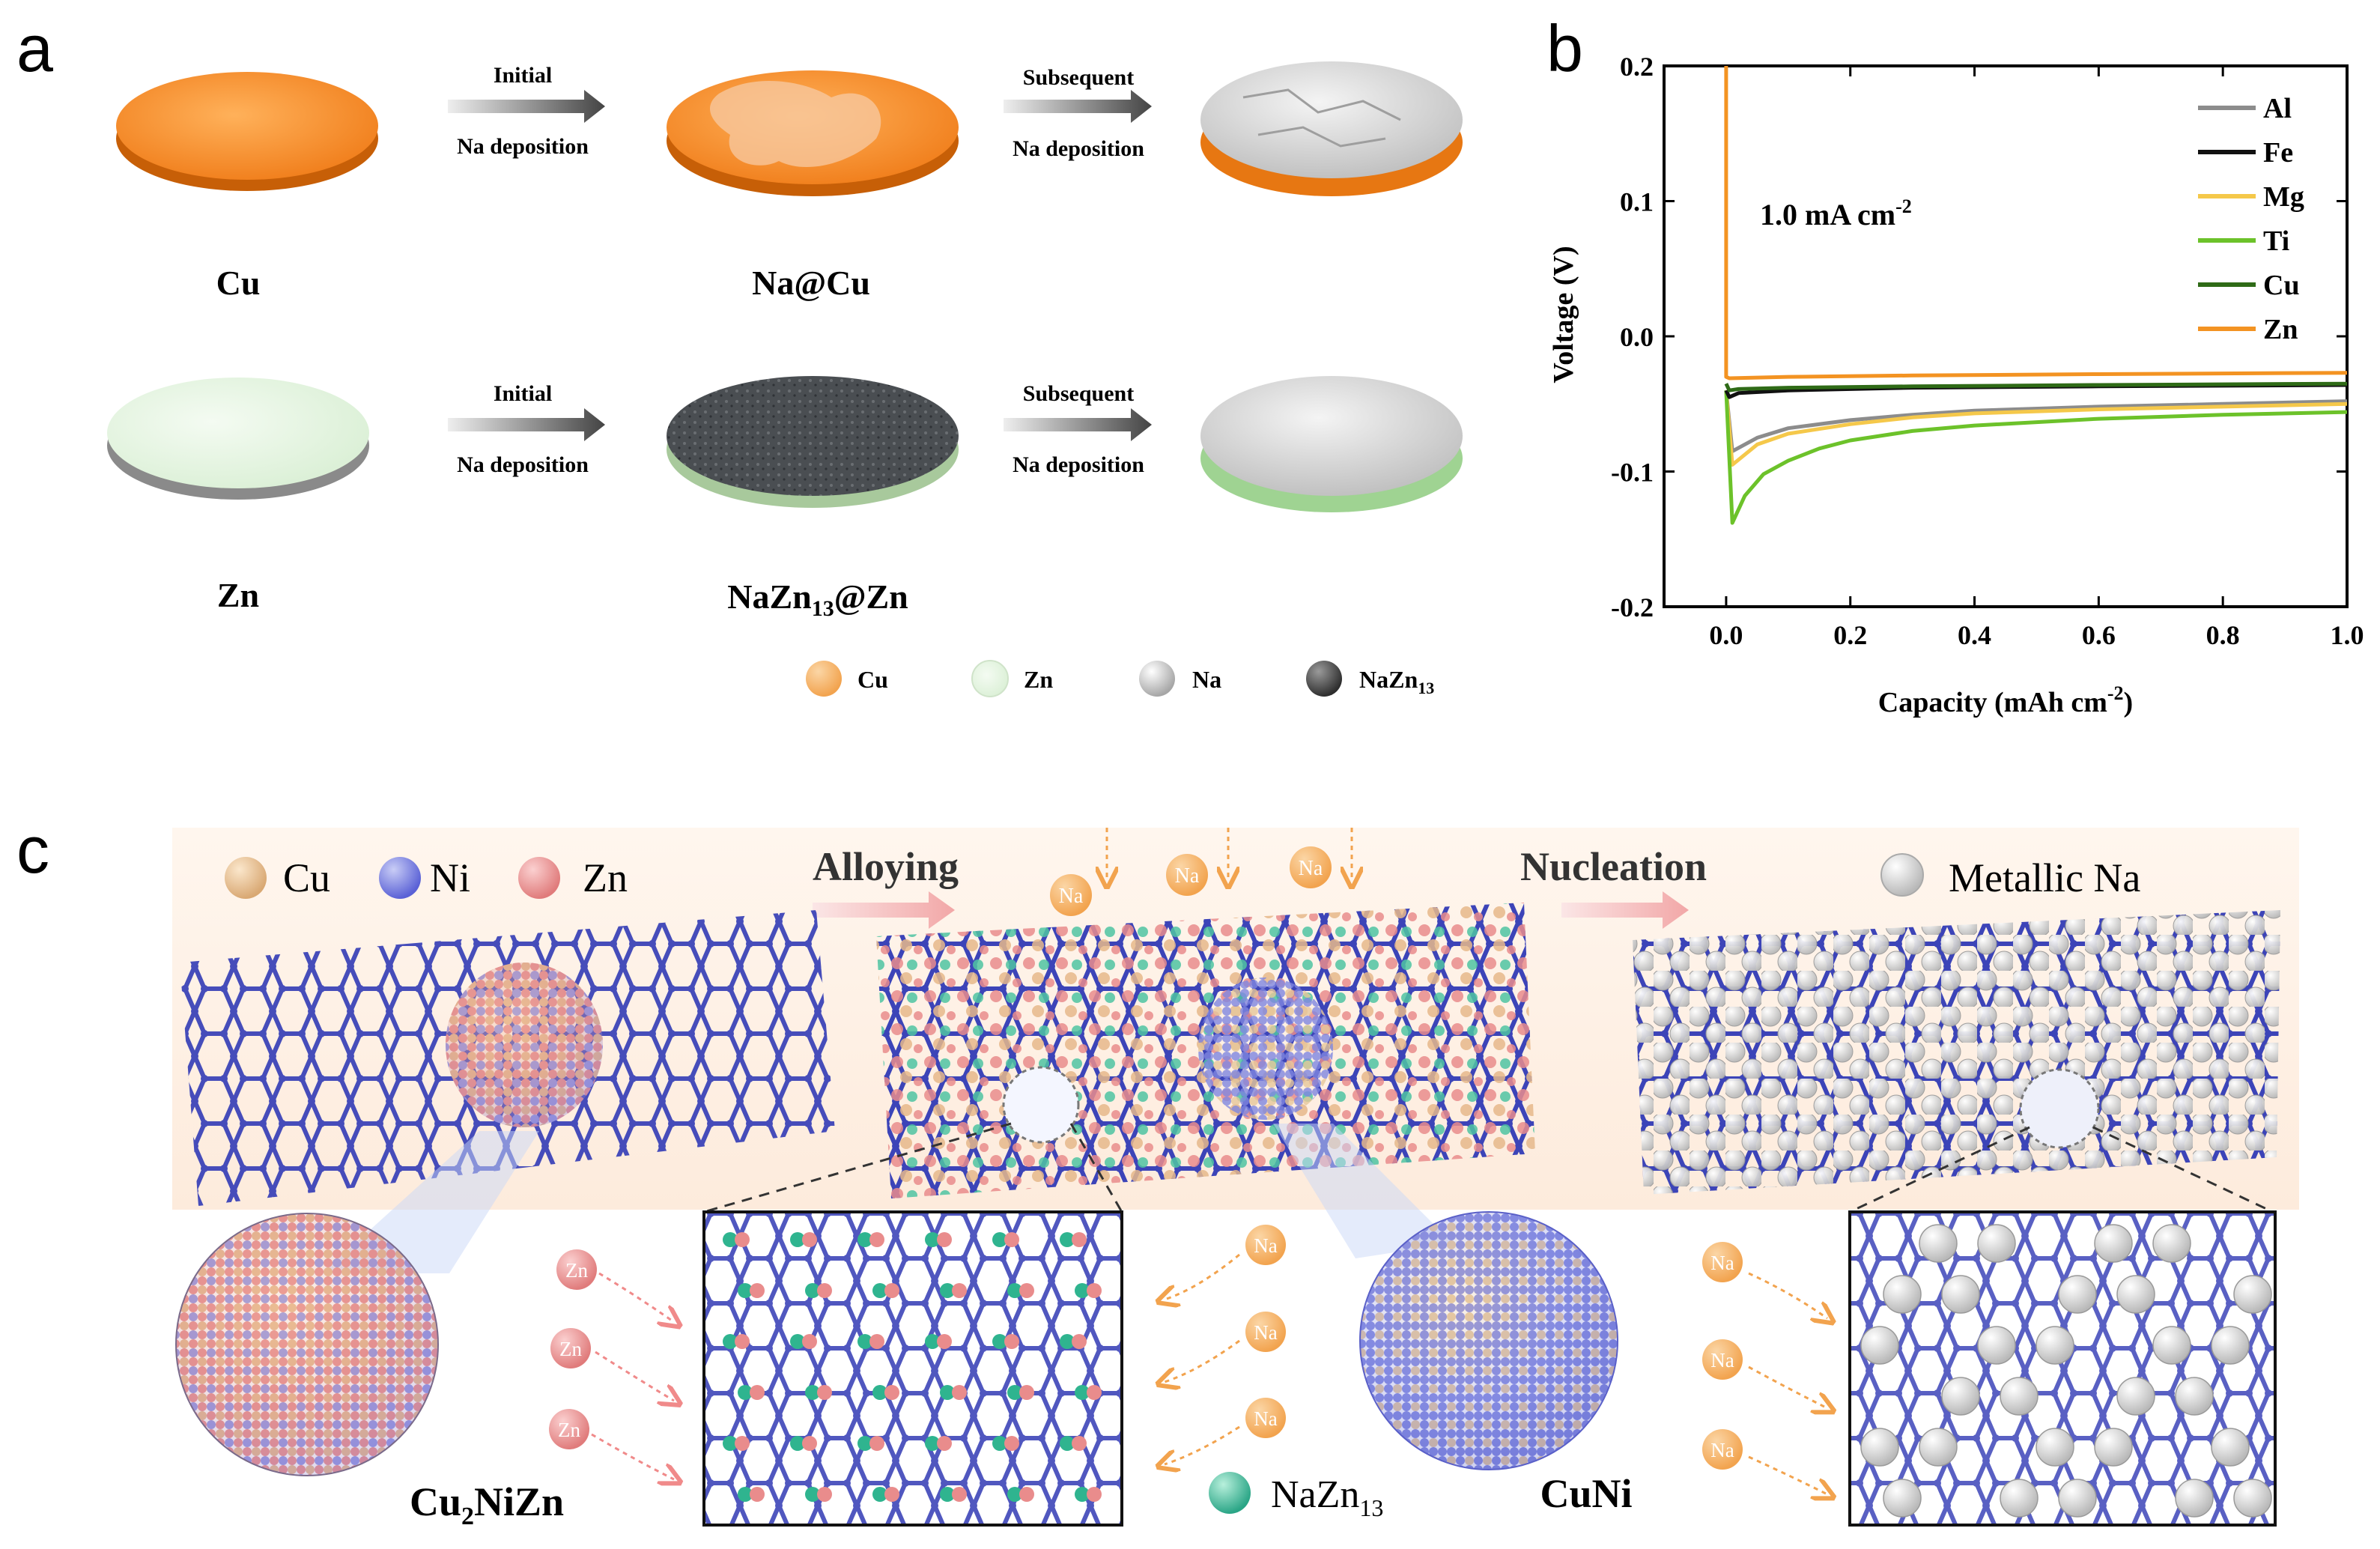  Describe the element at coordinates (569, 1430) in the screenshot. I see `zn-ion-3-label: Zn` at that location.